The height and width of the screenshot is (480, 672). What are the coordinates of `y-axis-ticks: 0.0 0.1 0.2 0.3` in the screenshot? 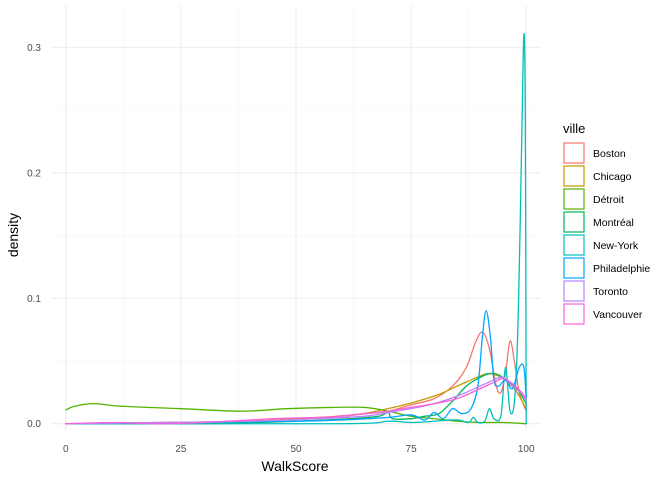 It's located at (34, 236).